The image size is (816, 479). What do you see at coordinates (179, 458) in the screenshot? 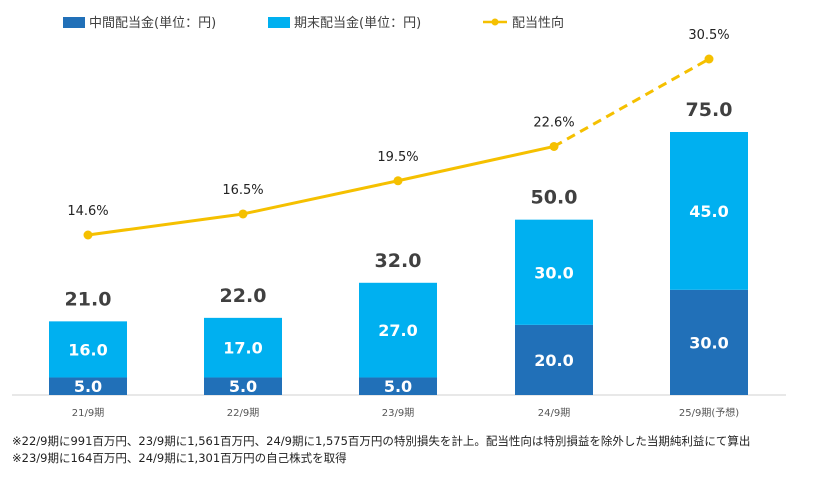
I see `footnote-2: ※23/9期に164百万円、24/9期に1,301百万円の自己株式を取得` at bounding box center [179, 458].